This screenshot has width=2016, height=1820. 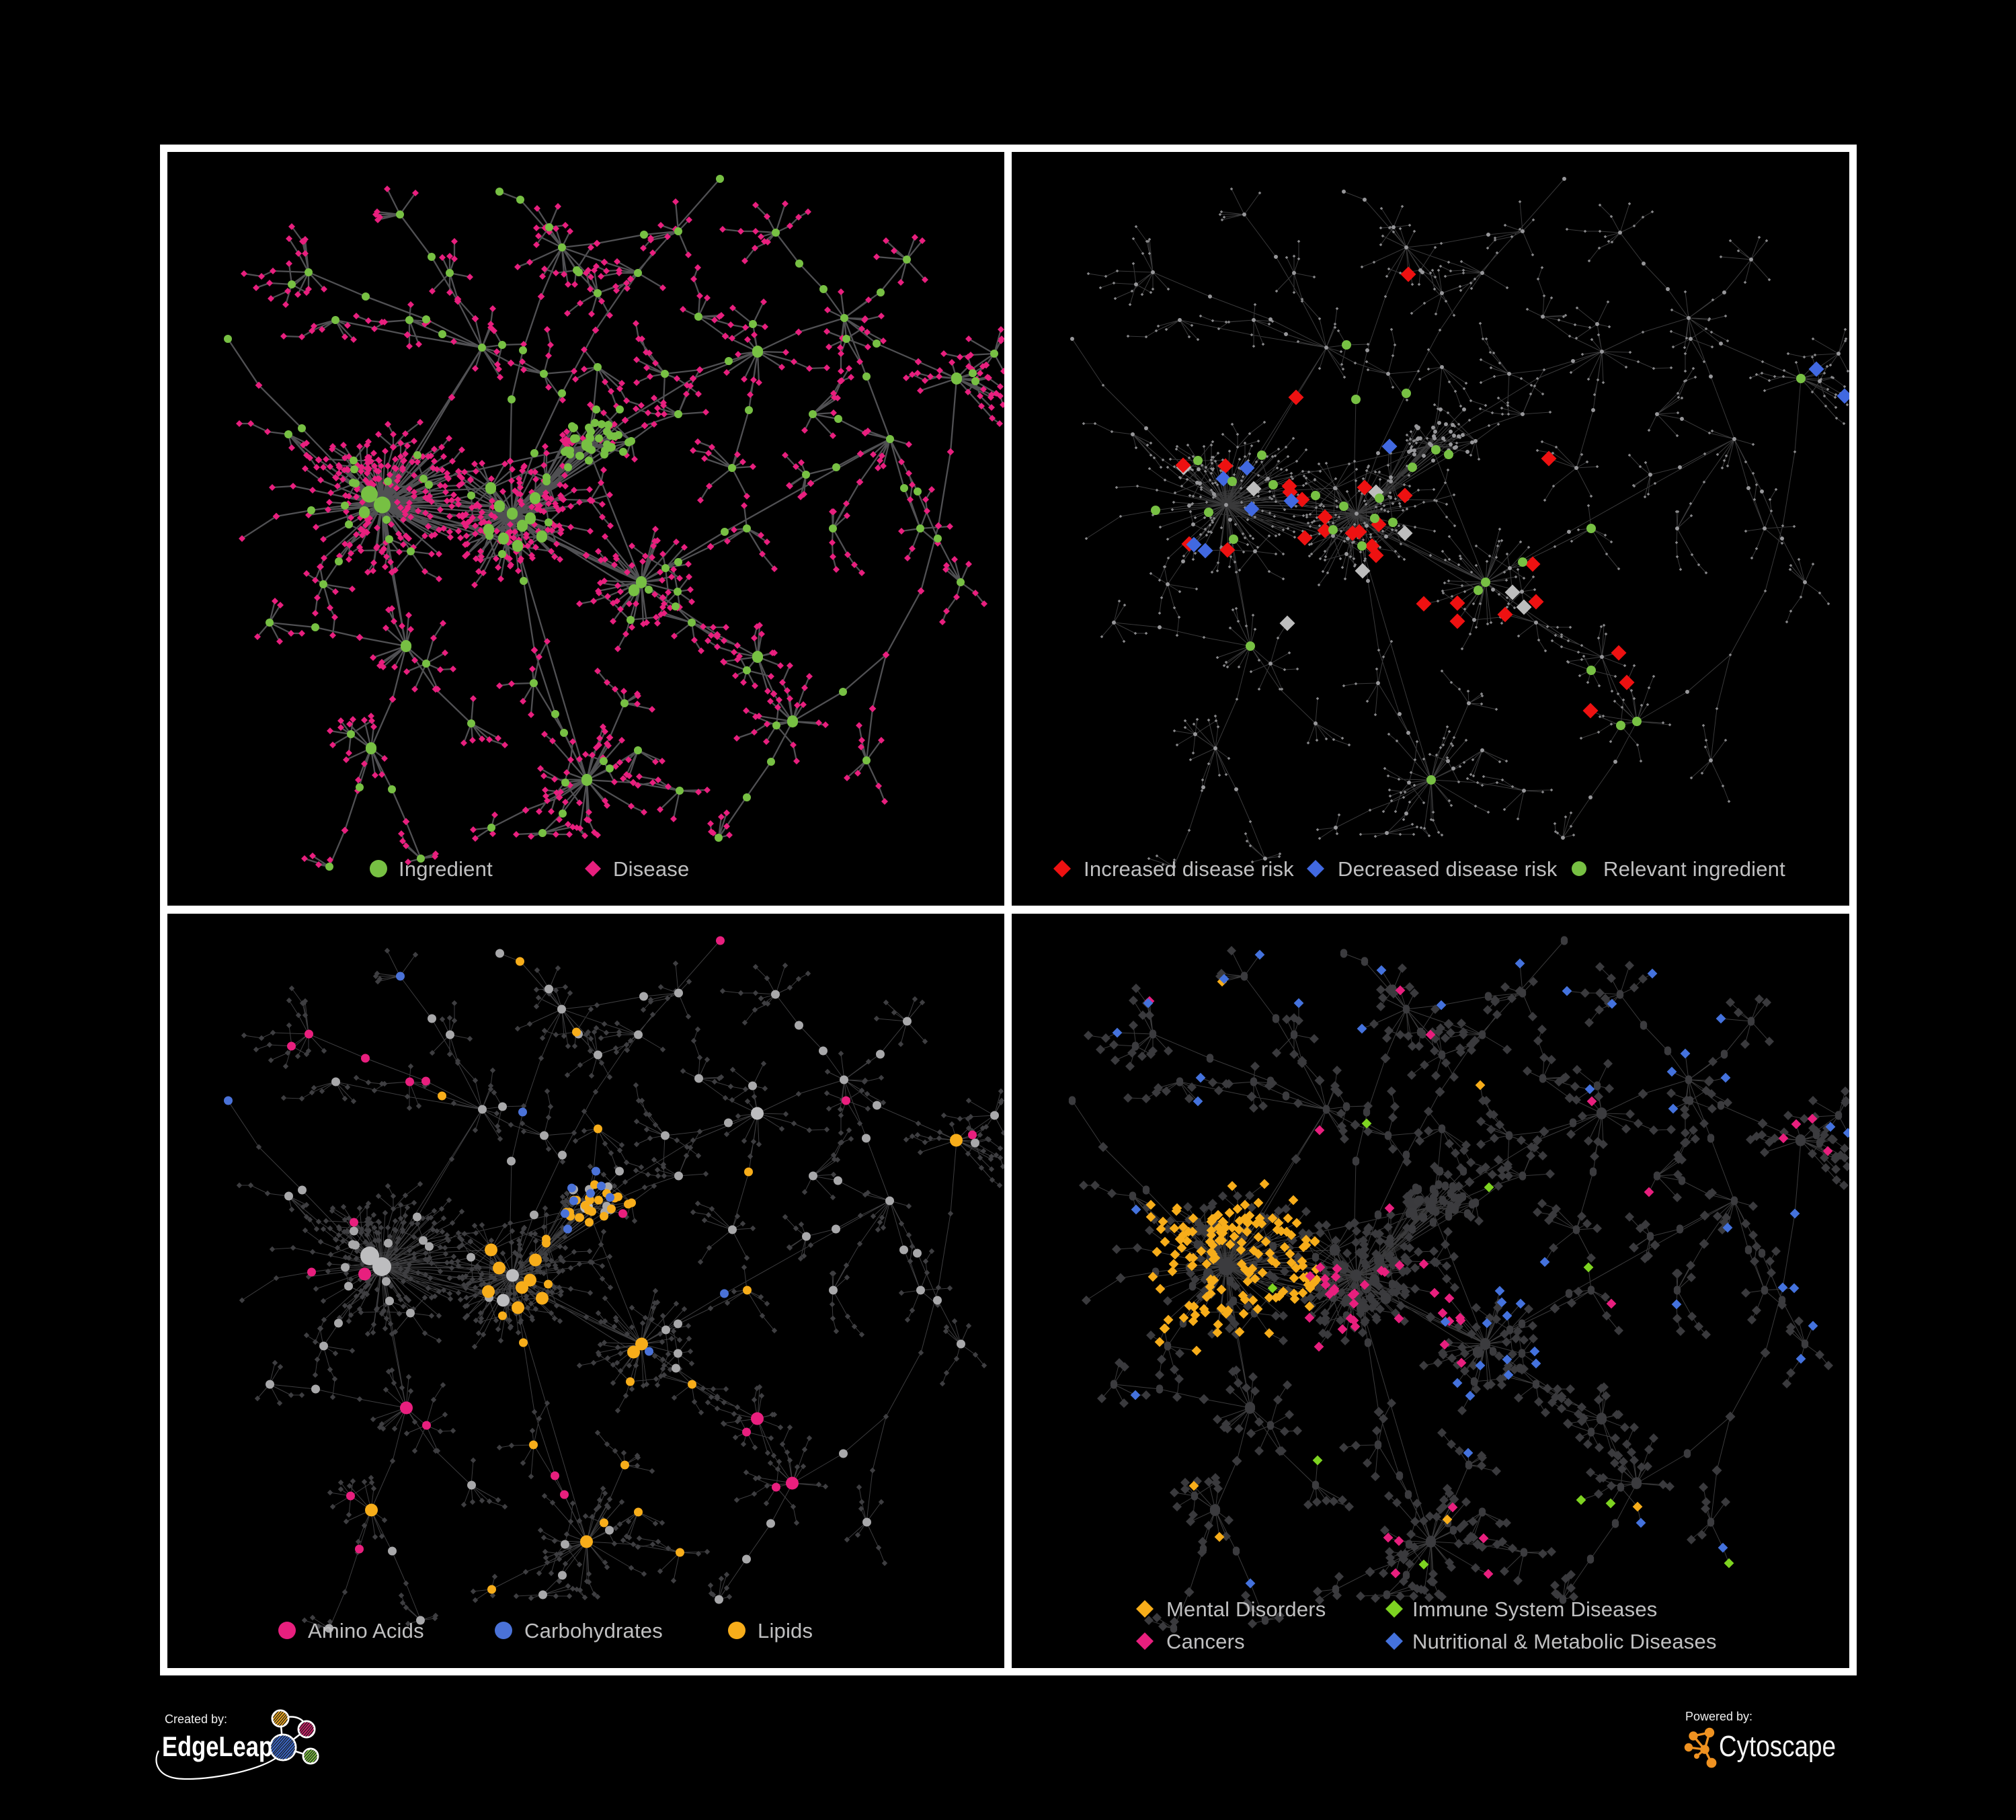 What do you see at coordinates (1189, 869) in the screenshot?
I see `svg-text: Increased disease risk` at bounding box center [1189, 869].